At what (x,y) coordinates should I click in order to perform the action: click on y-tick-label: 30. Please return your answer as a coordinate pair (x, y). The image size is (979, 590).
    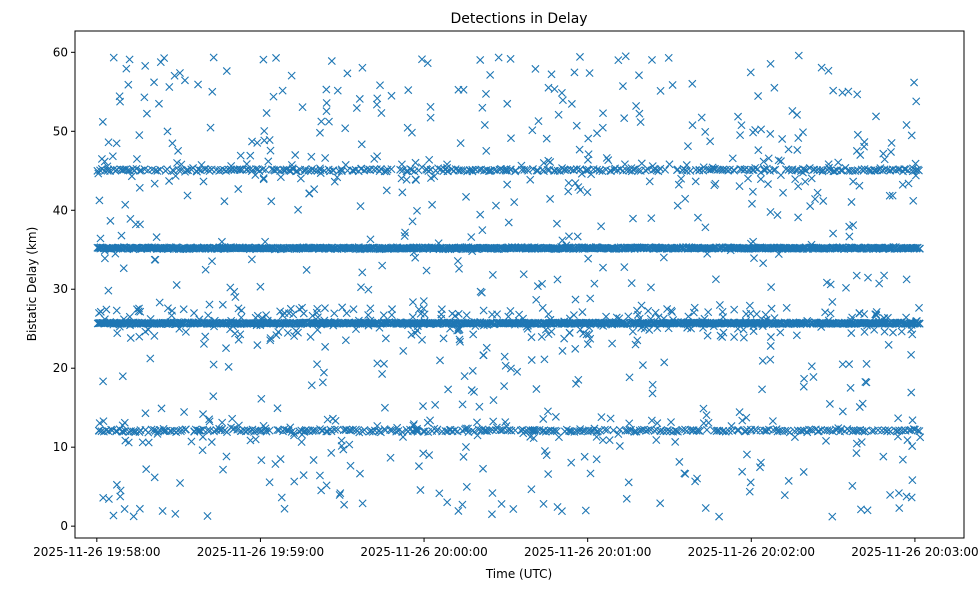
    Looking at the image, I should click on (60, 289).